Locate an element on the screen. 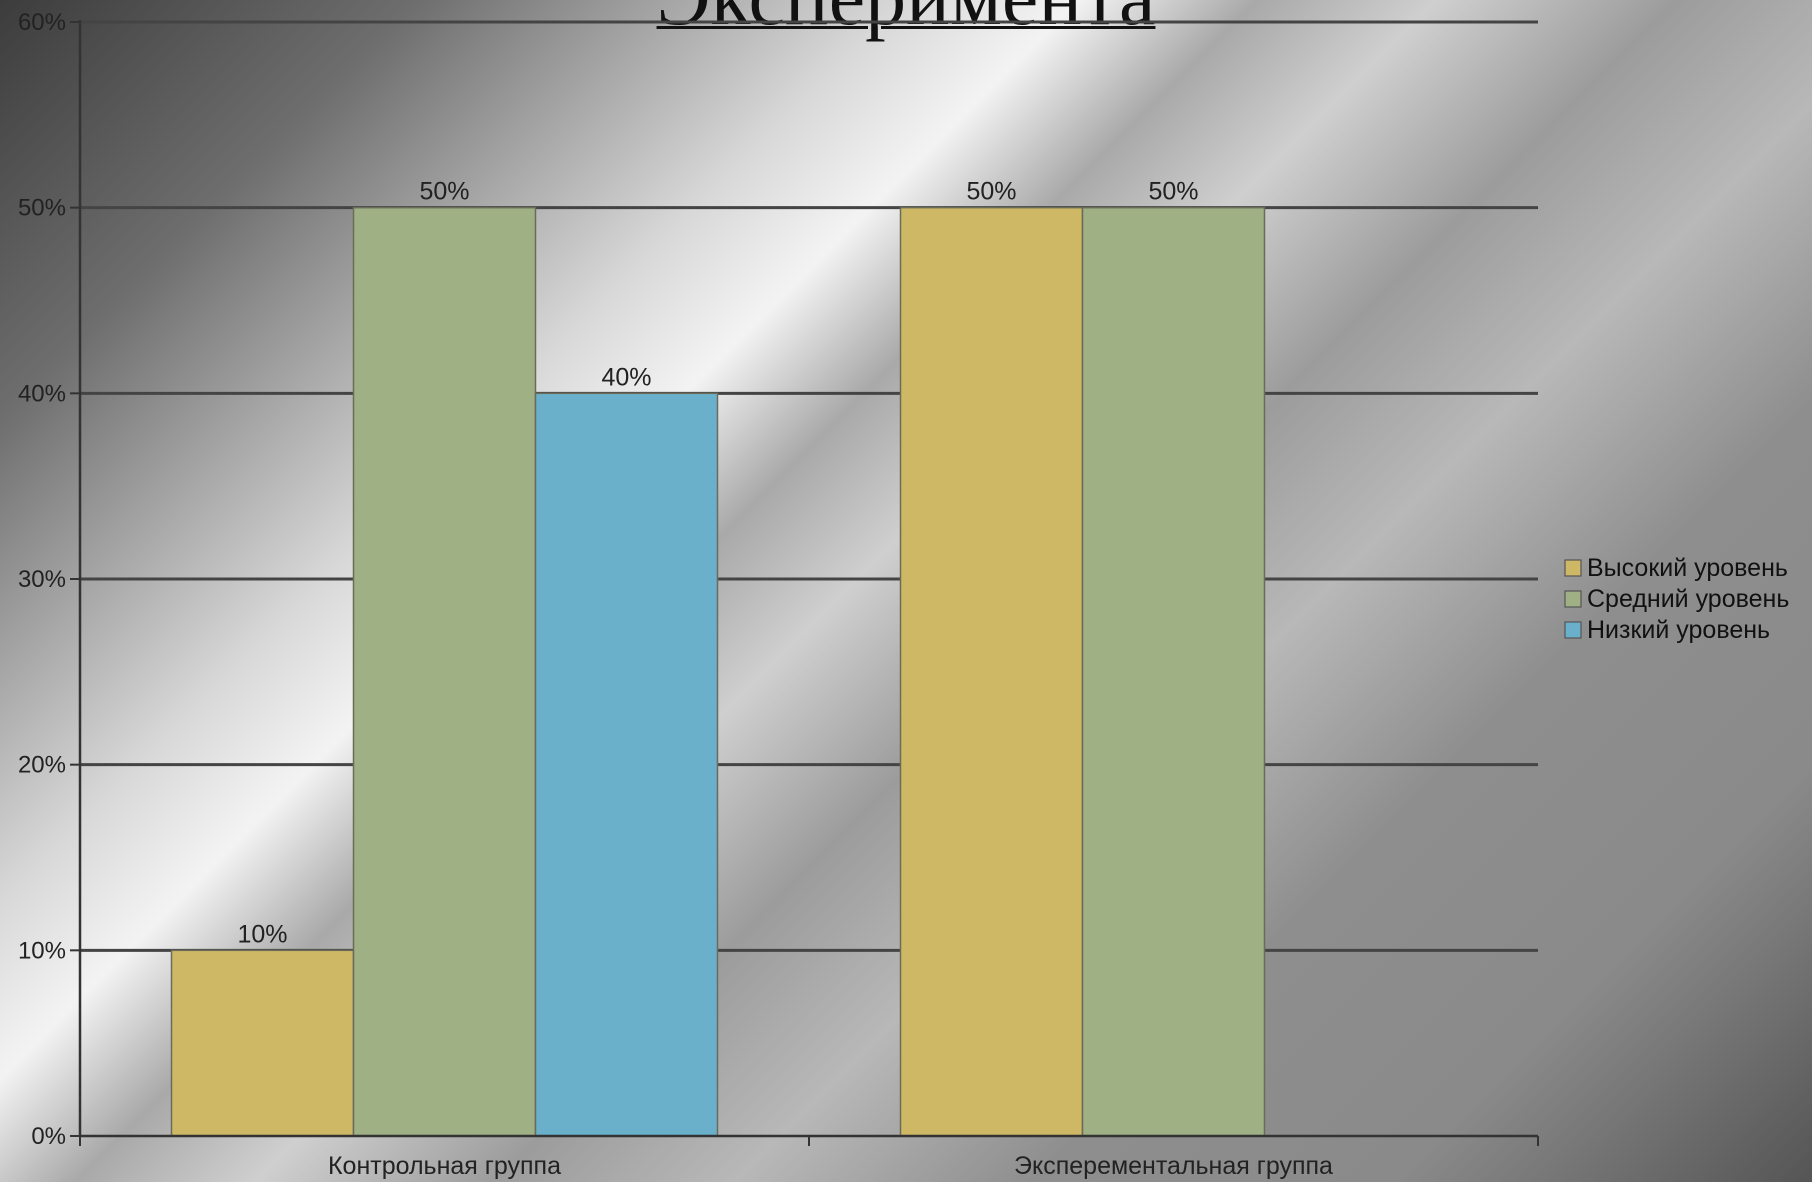 The width and height of the screenshot is (1812, 1182). legend-label: Низкий уровень is located at coordinates (1678, 630).